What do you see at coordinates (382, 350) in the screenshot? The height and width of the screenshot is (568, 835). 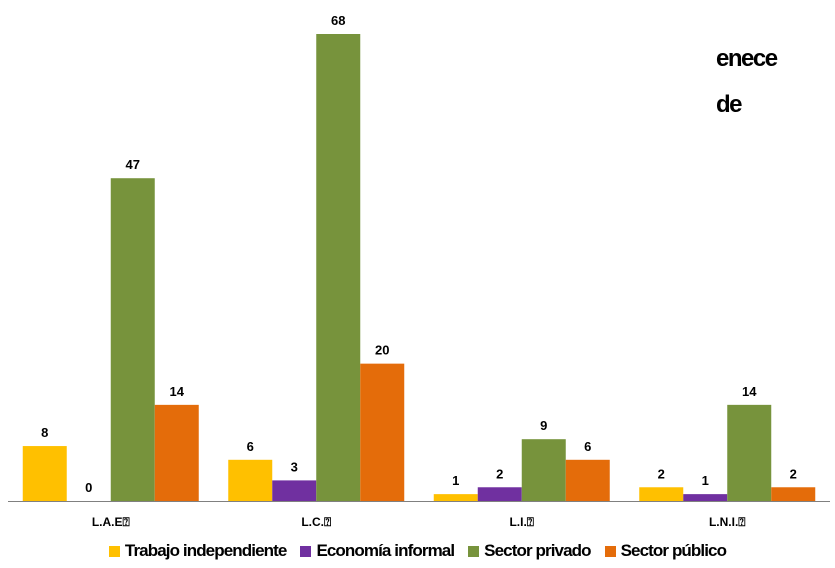 I see `data-label-1-3: 20` at bounding box center [382, 350].